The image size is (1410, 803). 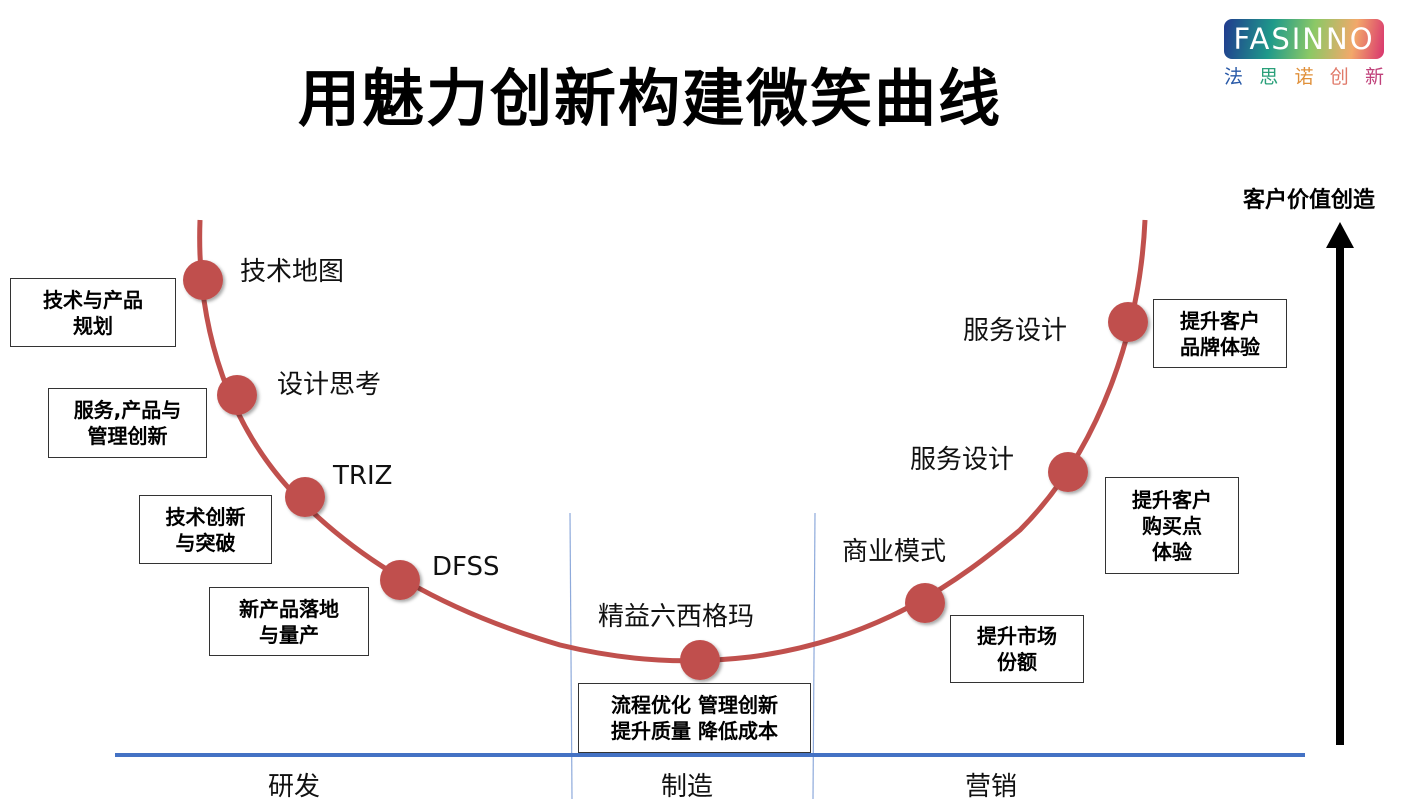 What do you see at coordinates (363, 476) in the screenshot?
I see `point-label: TRIZ` at bounding box center [363, 476].